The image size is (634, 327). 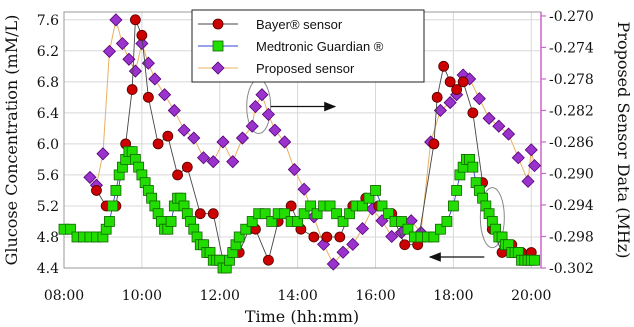 What do you see at coordinates (492, 218) in the screenshot?
I see `annotation-ellipse` at bounding box center [492, 218].